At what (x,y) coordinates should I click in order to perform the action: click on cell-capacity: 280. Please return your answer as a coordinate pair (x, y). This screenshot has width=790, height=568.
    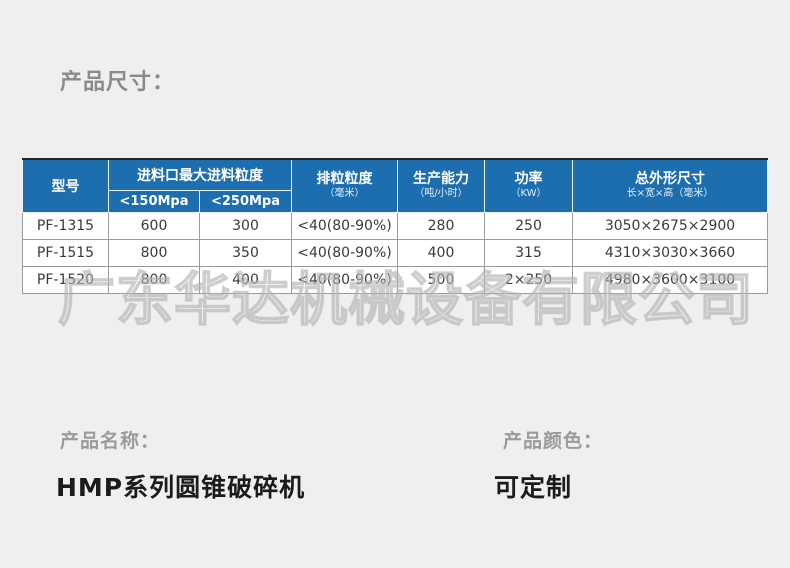
    Looking at the image, I should click on (441, 225).